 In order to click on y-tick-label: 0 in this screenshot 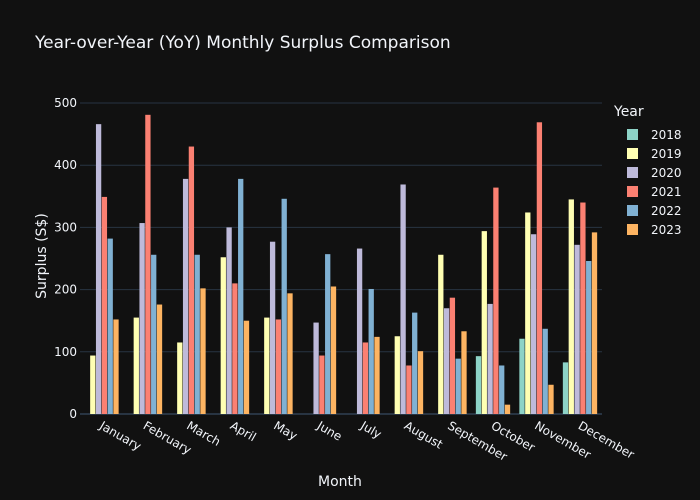, I will do `click(73, 414)`.